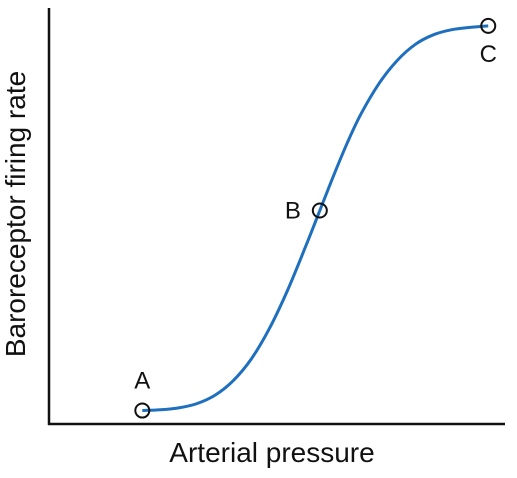 The image size is (517, 478). I want to click on x-axis-label: Arterial pressure, so click(271, 452).